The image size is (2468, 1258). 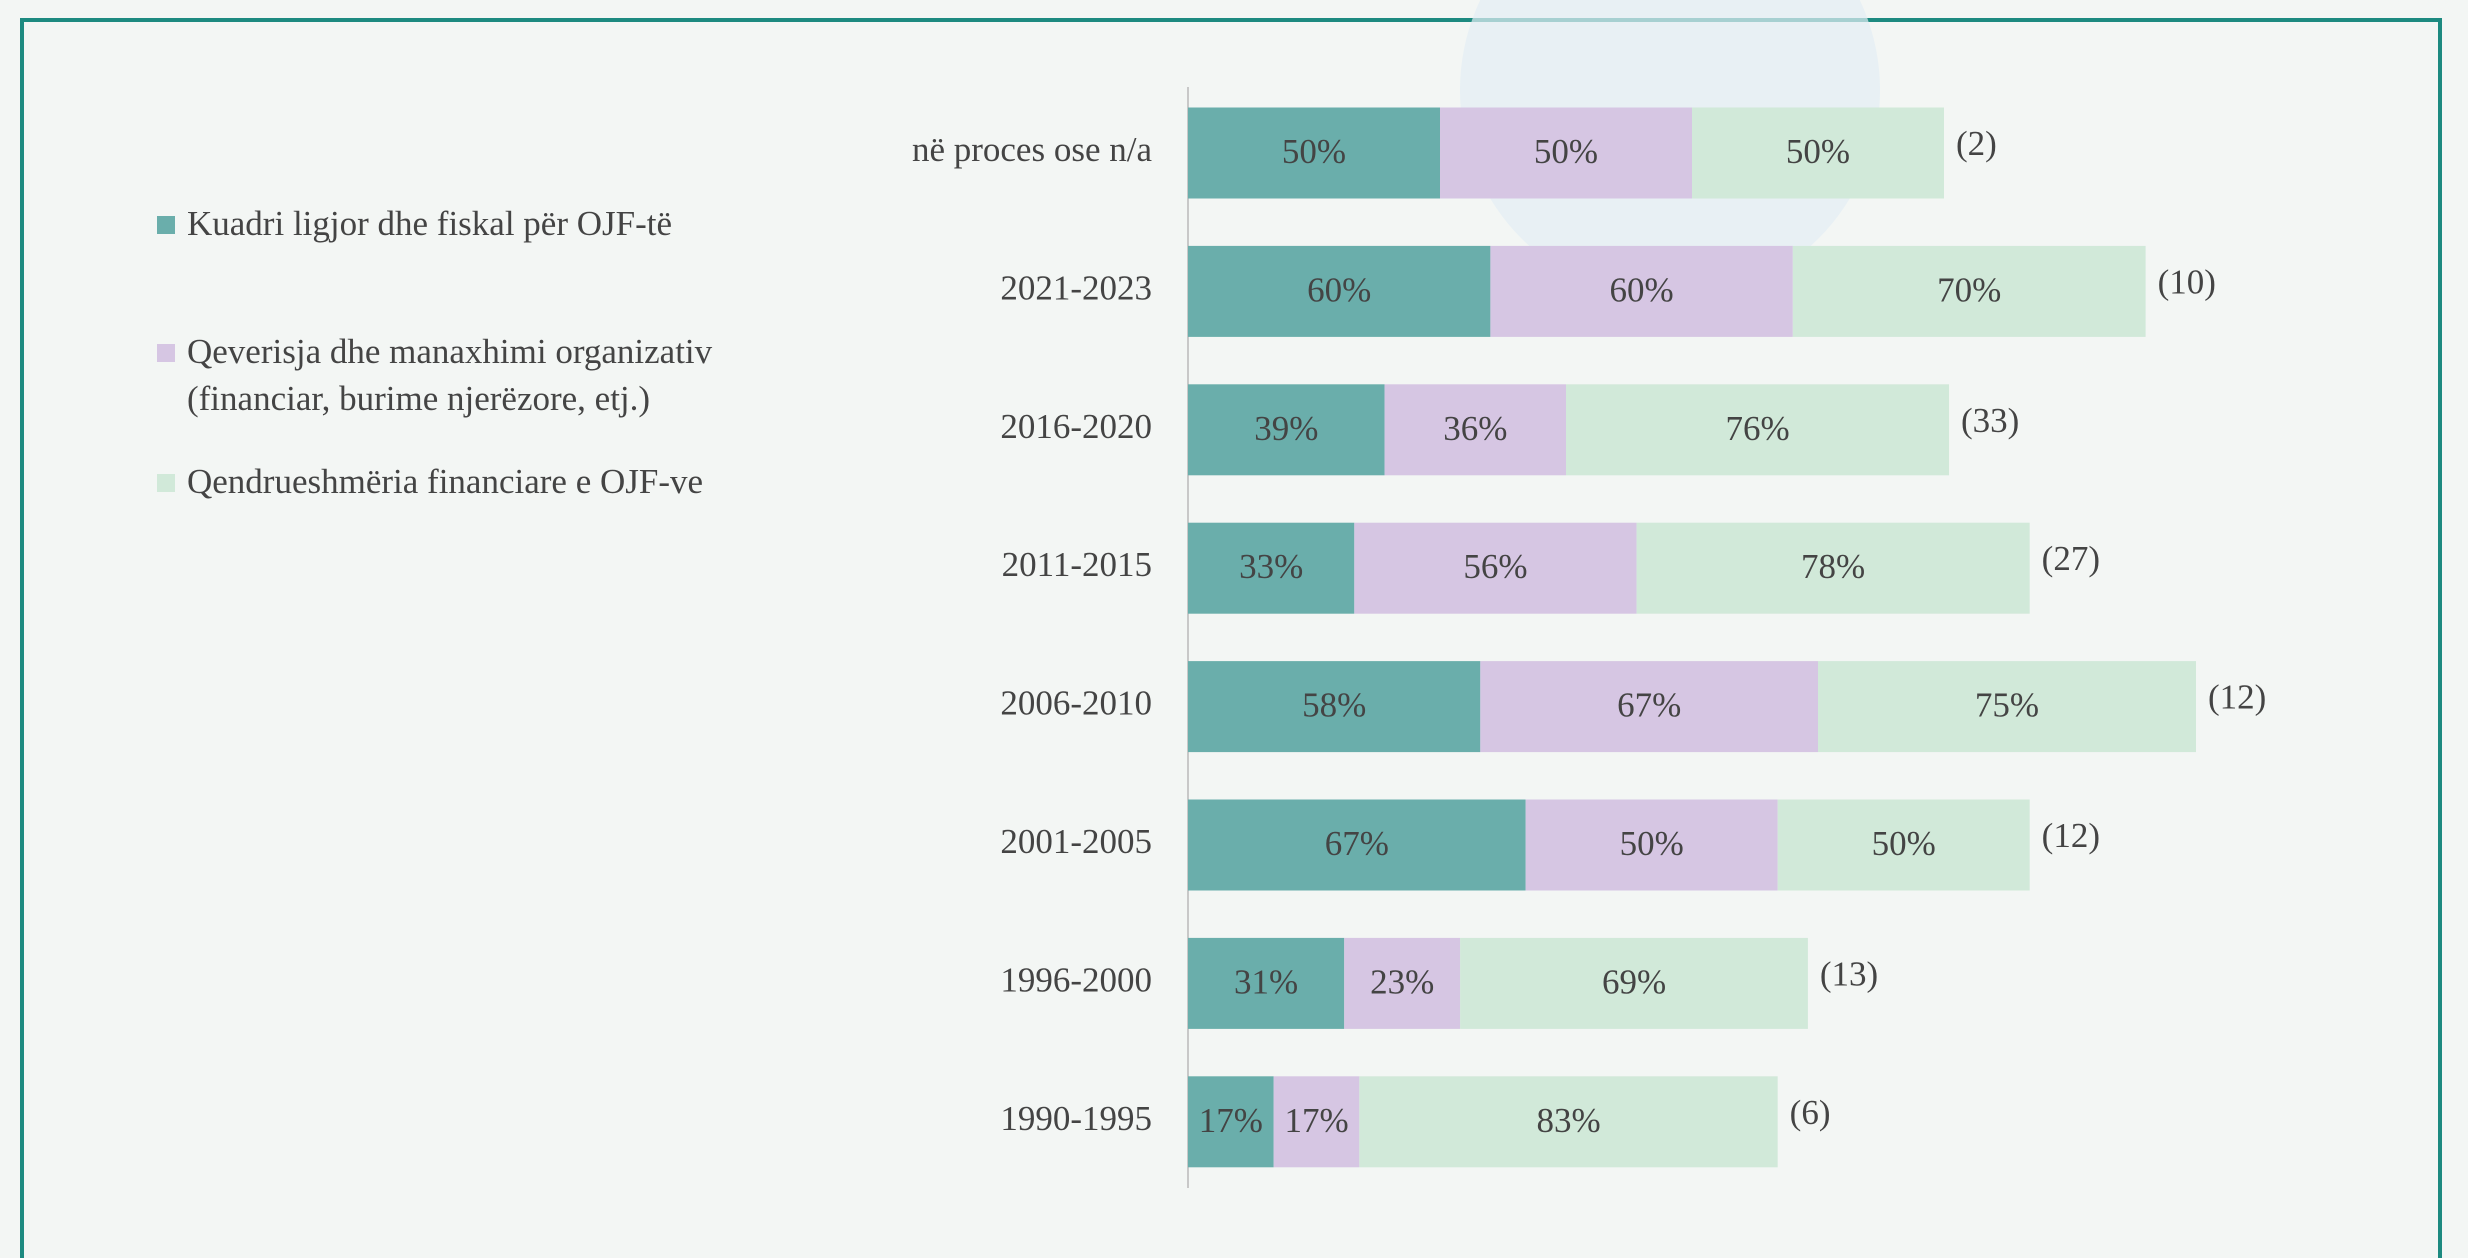 I want to click on data-label: 70%, so click(x=1969, y=289).